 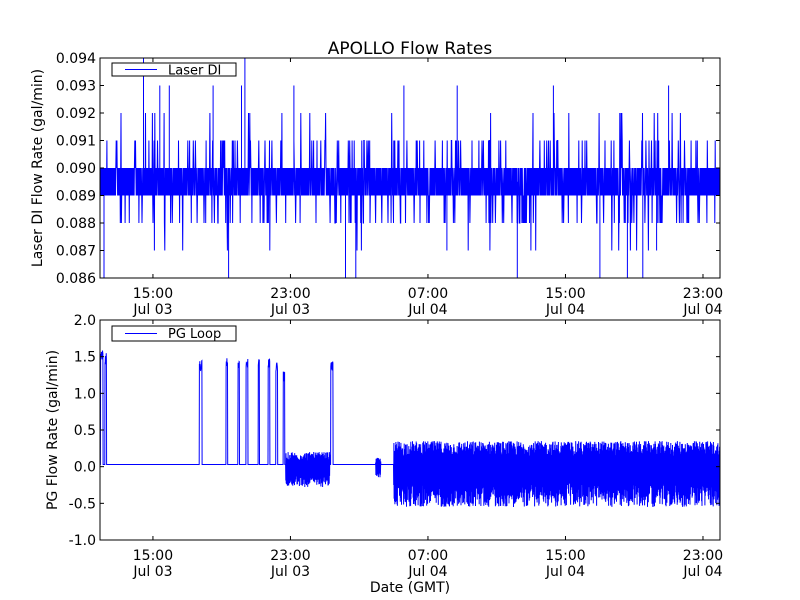 What do you see at coordinates (76, 279) in the screenshot?
I see `y-tick-label: 0.086` at bounding box center [76, 279].